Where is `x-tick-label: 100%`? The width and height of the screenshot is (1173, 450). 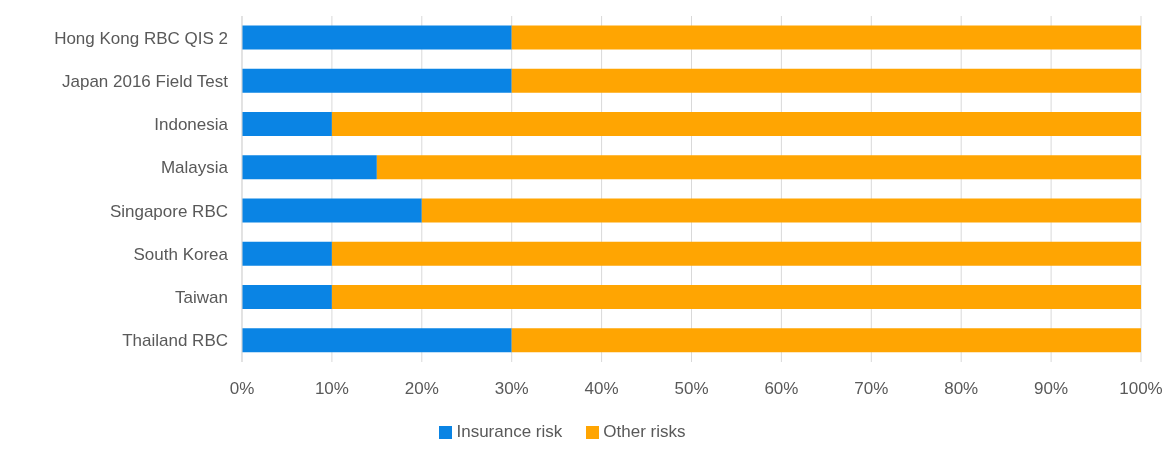 x-tick-label: 100% is located at coordinates (1141, 389).